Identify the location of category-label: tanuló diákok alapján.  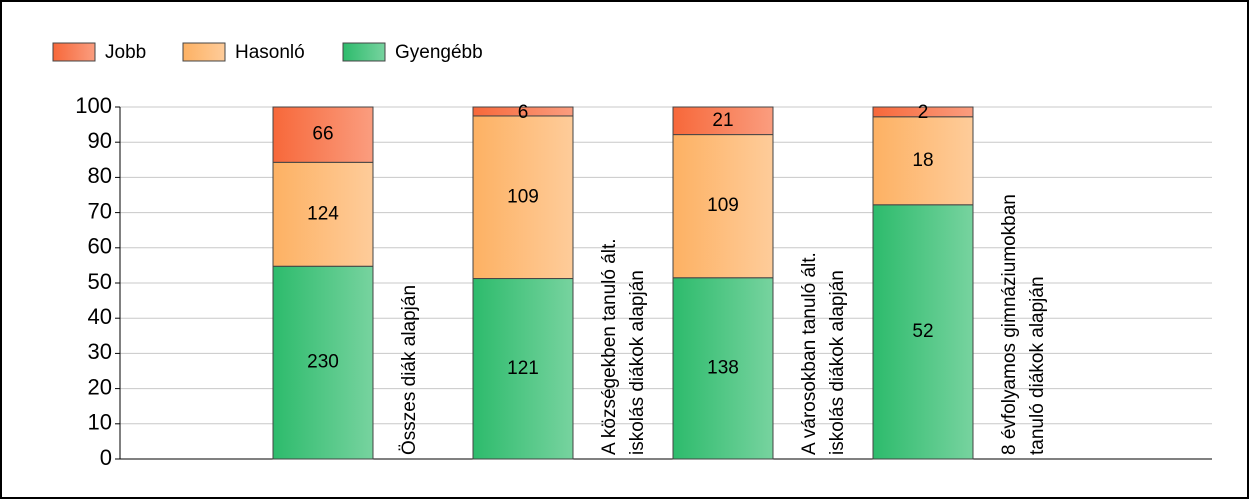
(1037, 365).